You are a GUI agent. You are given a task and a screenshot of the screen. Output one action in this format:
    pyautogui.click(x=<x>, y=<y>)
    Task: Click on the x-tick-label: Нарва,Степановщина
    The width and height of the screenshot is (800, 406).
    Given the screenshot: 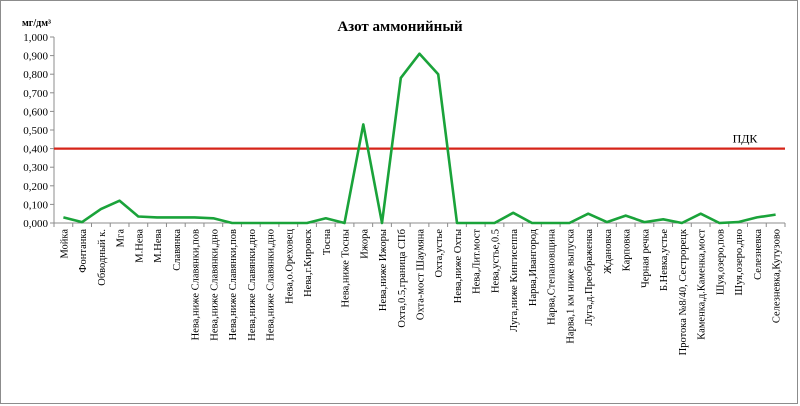 What is the action you would take?
    pyautogui.click(x=552, y=277)
    